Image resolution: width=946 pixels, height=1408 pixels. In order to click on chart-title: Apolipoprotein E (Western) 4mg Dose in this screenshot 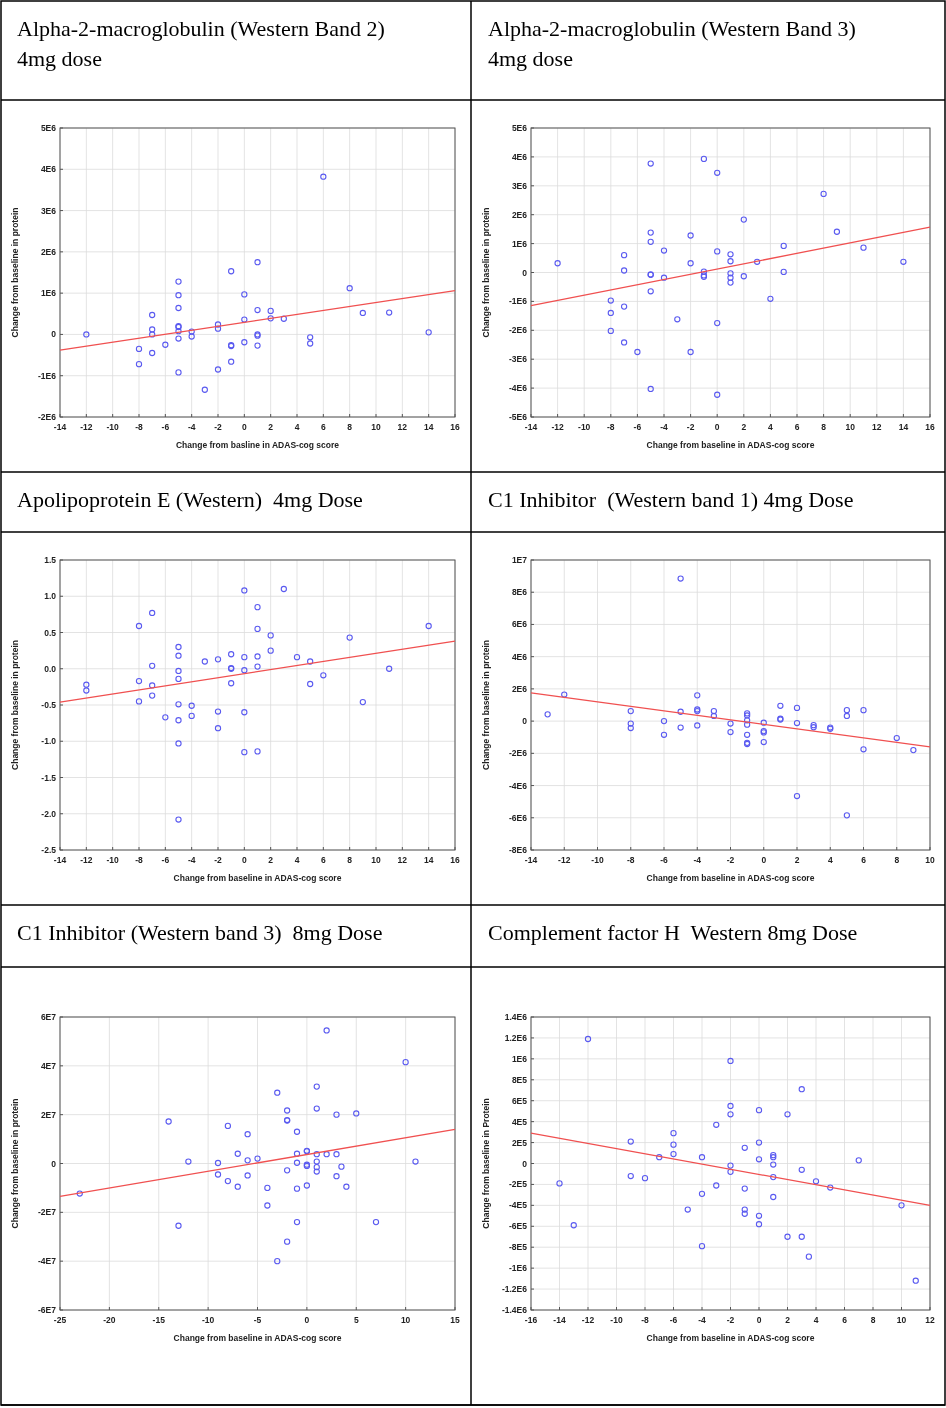, I will do `click(190, 499)`.